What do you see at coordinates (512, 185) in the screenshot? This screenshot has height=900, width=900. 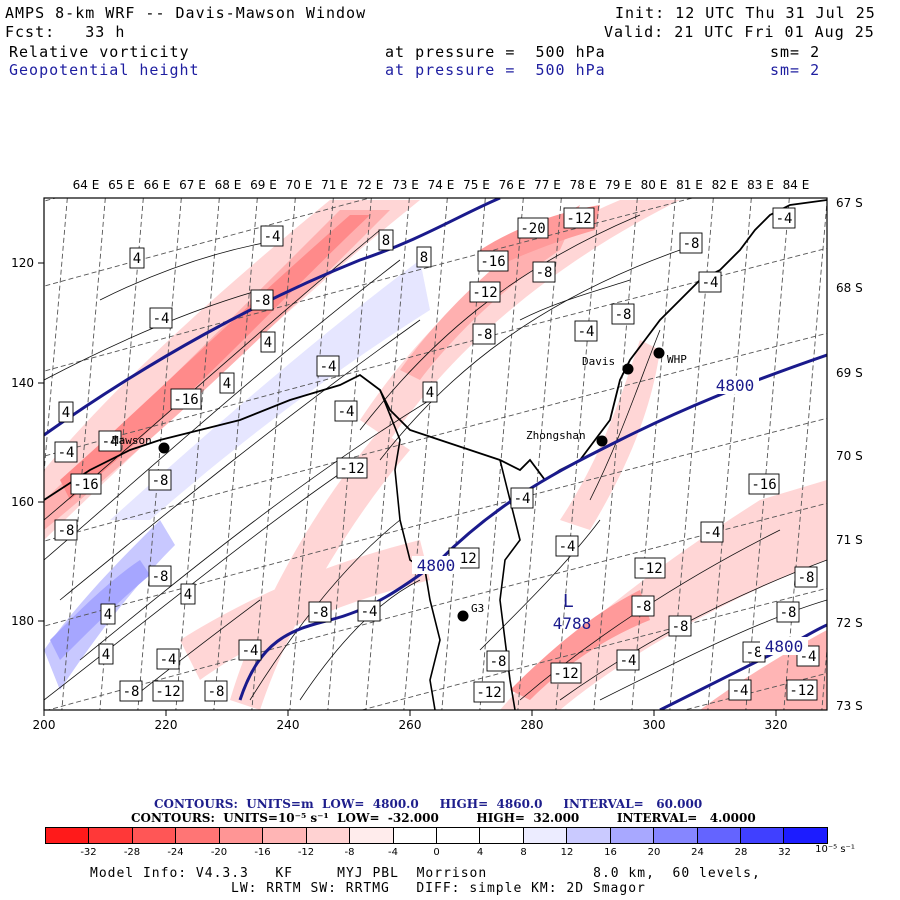 I see `longitude-label: 76 E` at bounding box center [512, 185].